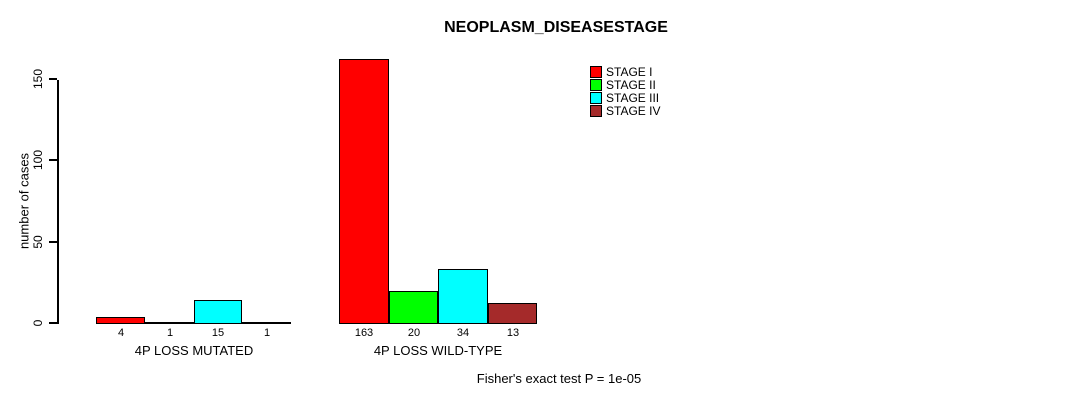 Image resolution: width=1090 pixels, height=400 pixels. I want to click on x-axis-category-label: 4P LOSS WILD-TYPE, so click(438, 350).